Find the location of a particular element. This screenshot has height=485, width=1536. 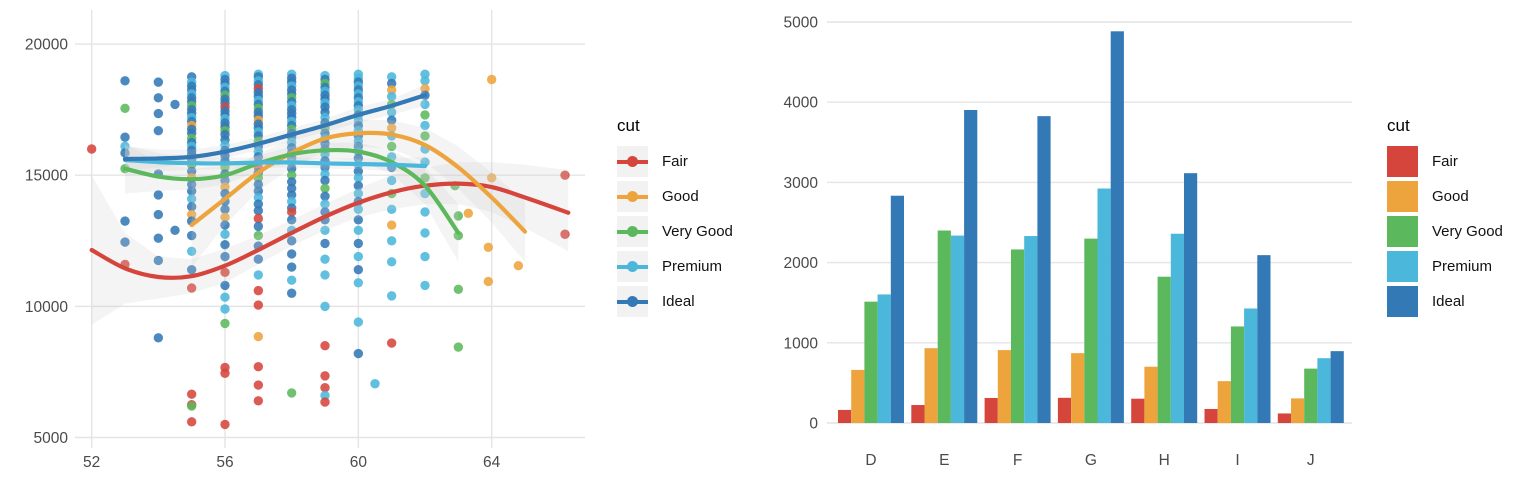

y-axis-tick-label: 1000 is located at coordinates (801, 343).